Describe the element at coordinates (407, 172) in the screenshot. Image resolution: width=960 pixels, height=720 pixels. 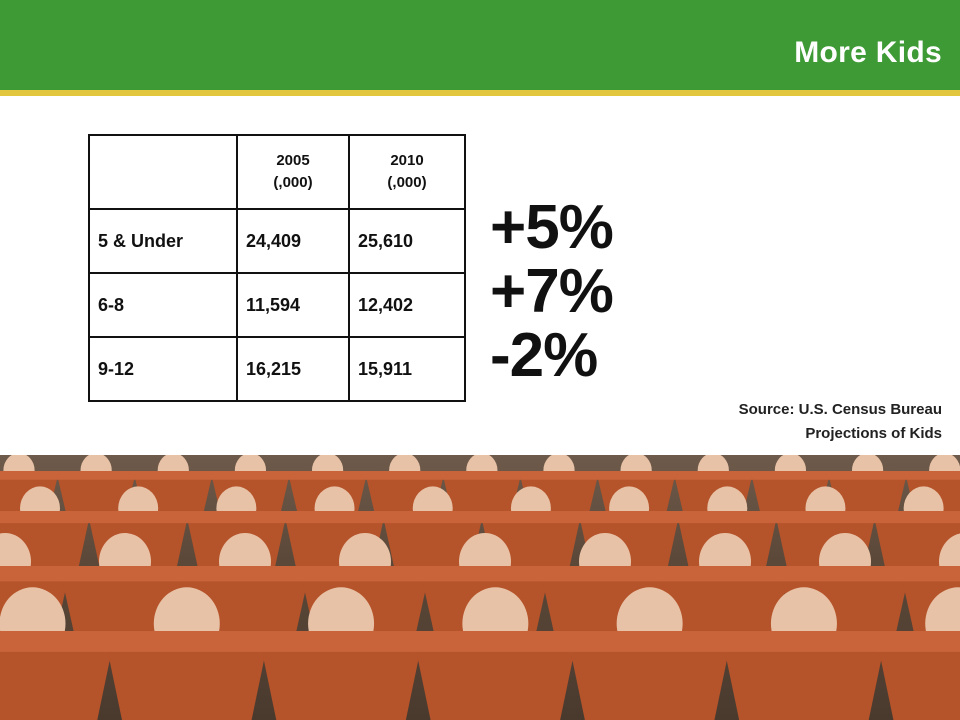
I see `column-header-2010: 2010 (,000)` at that location.